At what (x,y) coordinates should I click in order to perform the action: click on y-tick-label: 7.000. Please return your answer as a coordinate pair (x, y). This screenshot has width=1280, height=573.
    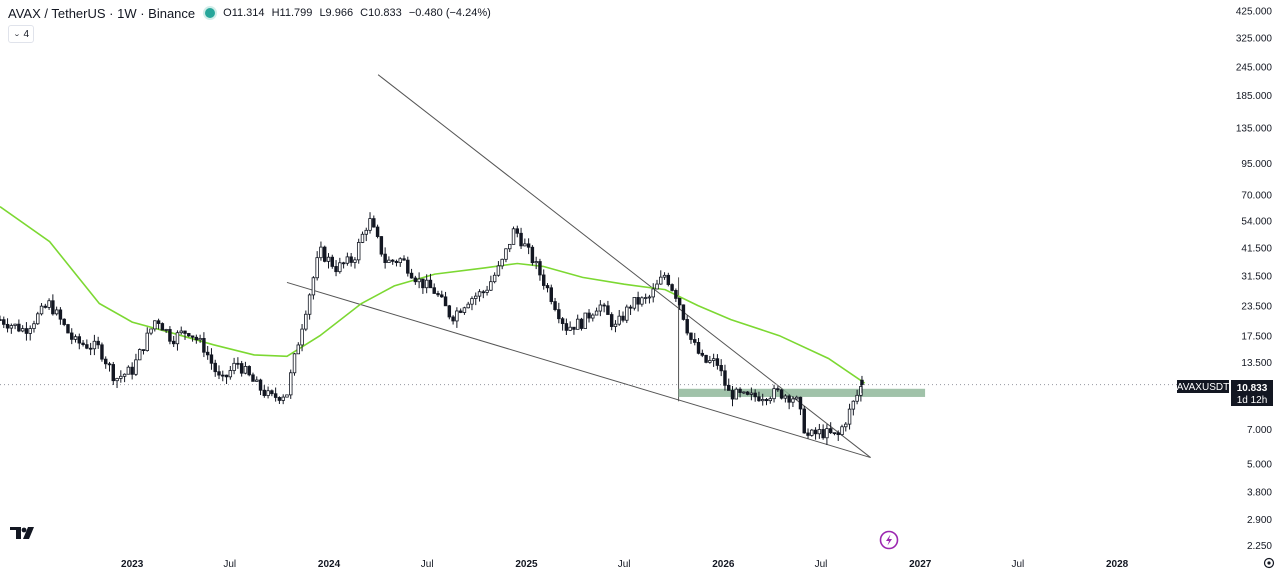
    Looking at the image, I should click on (1259, 430).